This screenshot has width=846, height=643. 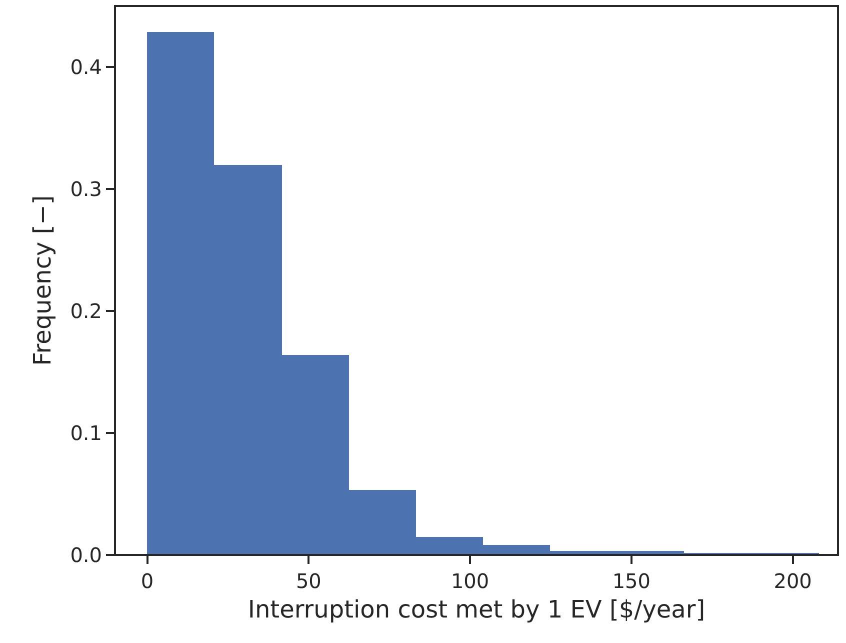 What do you see at coordinates (86, 189) in the screenshot?
I see `y-tick-label: 0.3` at bounding box center [86, 189].